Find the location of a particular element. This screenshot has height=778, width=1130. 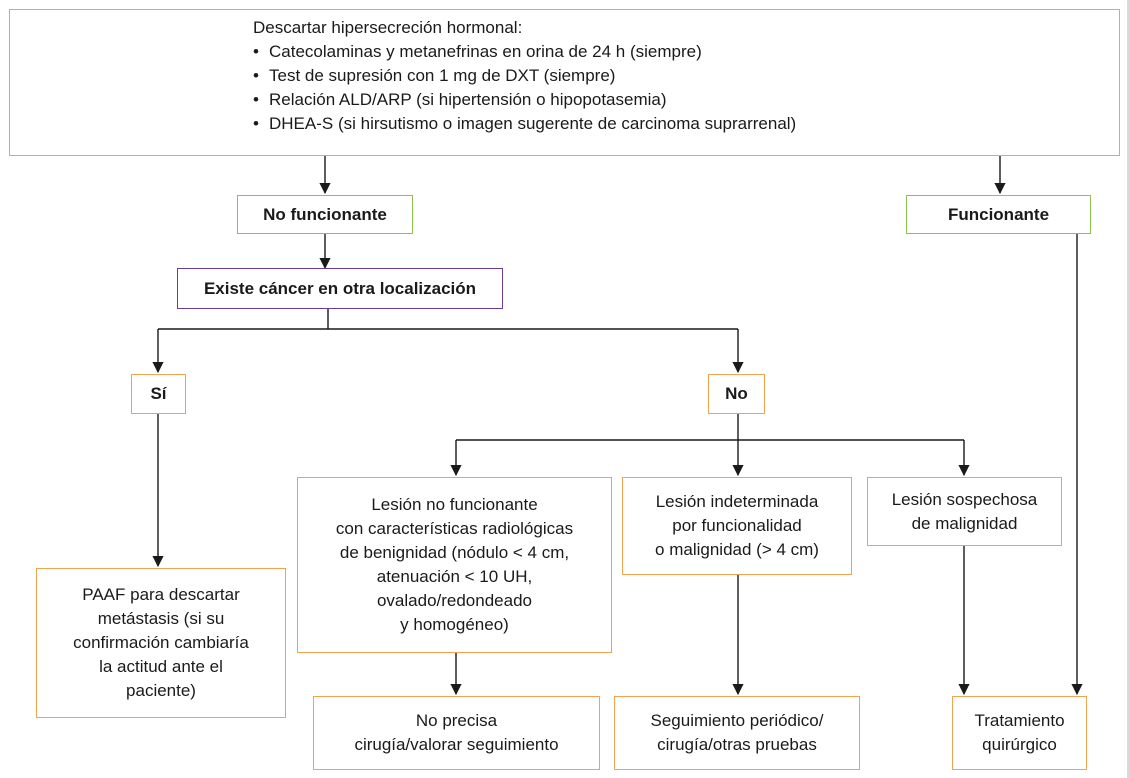

page-edge is located at coordinates (1128, 389).